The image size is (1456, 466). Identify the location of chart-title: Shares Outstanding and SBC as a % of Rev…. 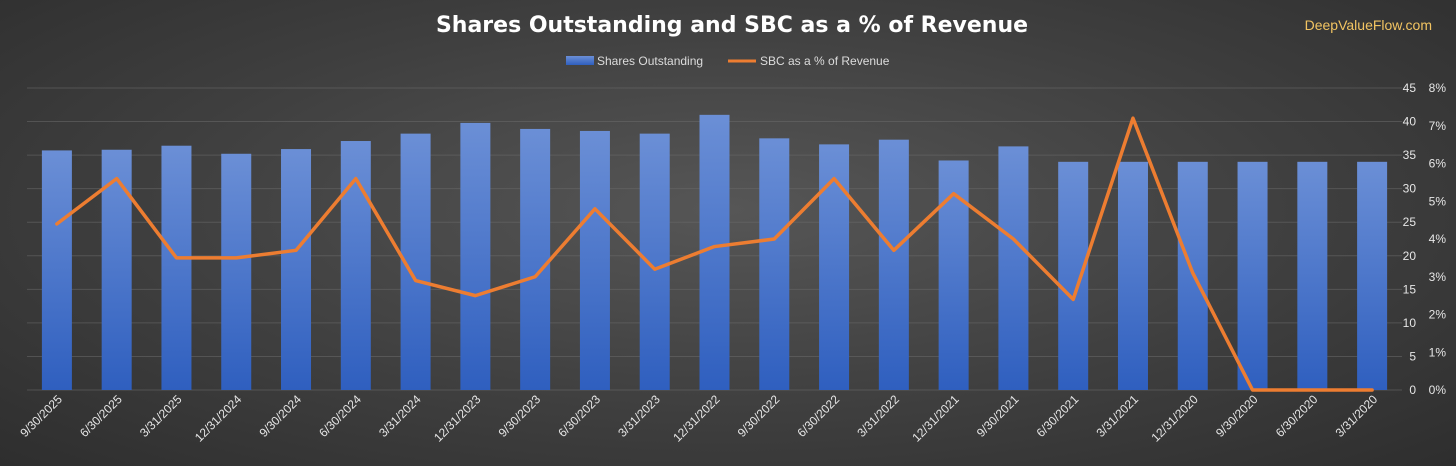
(732, 25).